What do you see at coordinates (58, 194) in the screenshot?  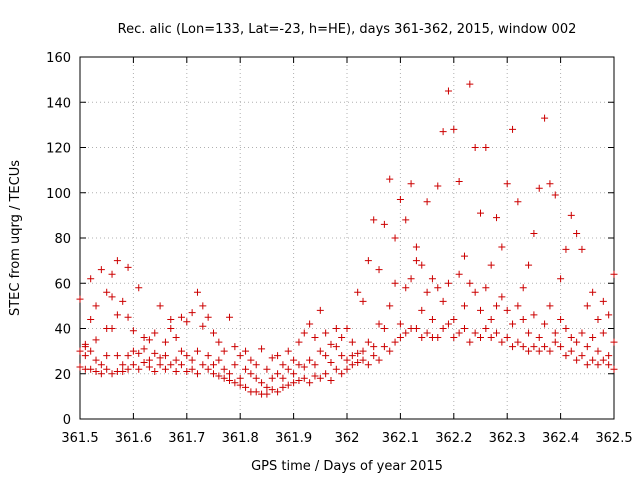 I see `y-tick-label: 100` at bounding box center [58, 194].